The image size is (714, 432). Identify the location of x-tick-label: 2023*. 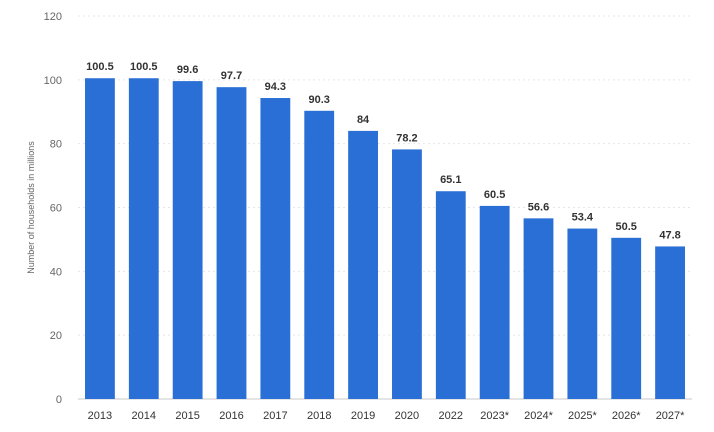
(494, 416).